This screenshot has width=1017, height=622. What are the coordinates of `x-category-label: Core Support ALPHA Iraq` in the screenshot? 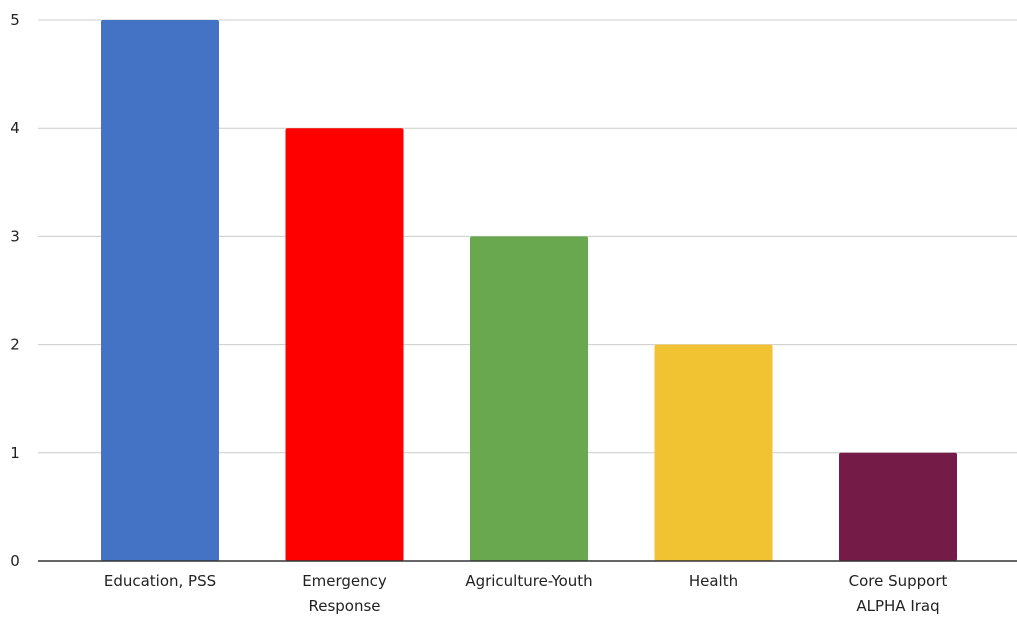 It's located at (898, 593).